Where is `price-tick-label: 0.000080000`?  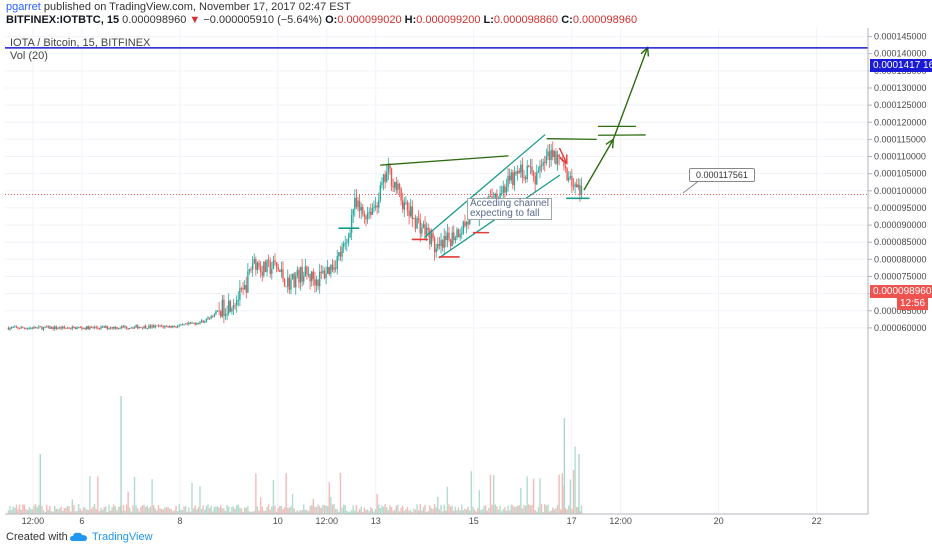
price-tick-label: 0.000080000 is located at coordinates (900, 259).